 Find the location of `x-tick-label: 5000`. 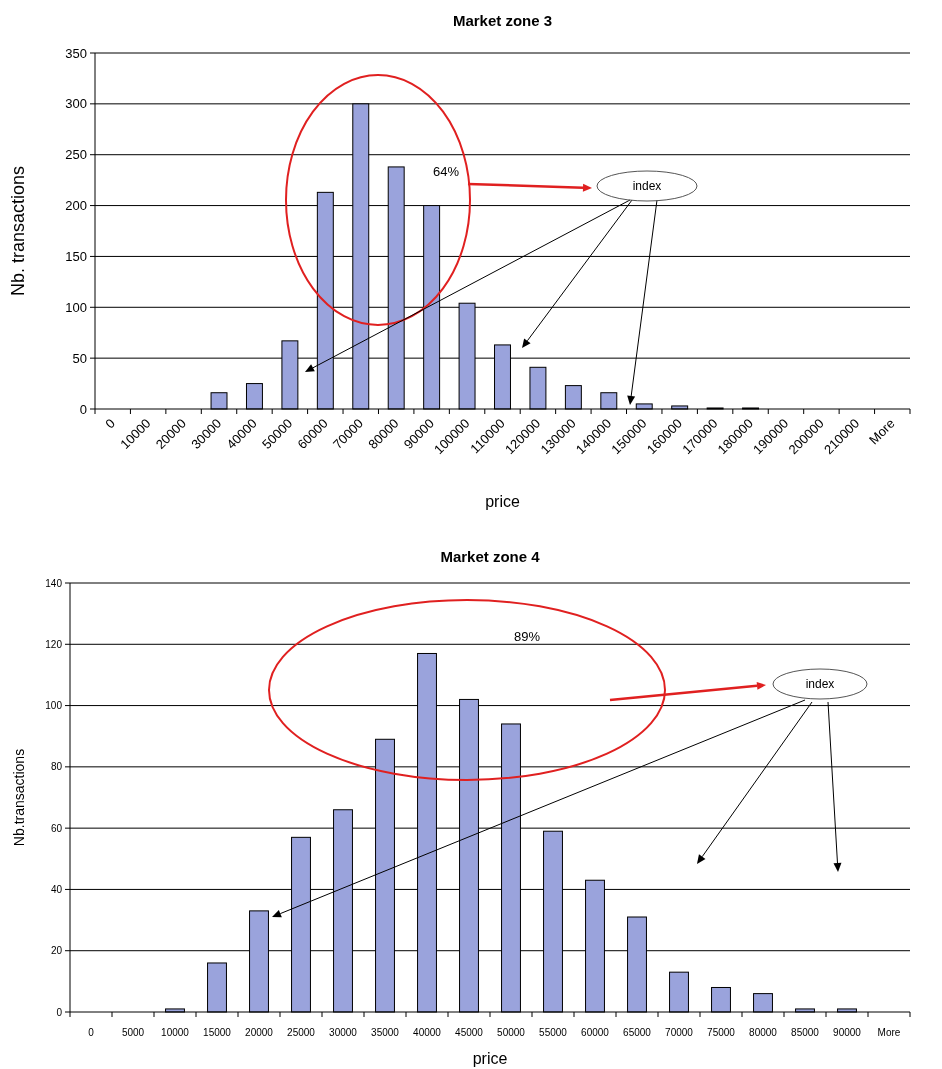

x-tick-label: 5000 is located at coordinates (133, 1032).